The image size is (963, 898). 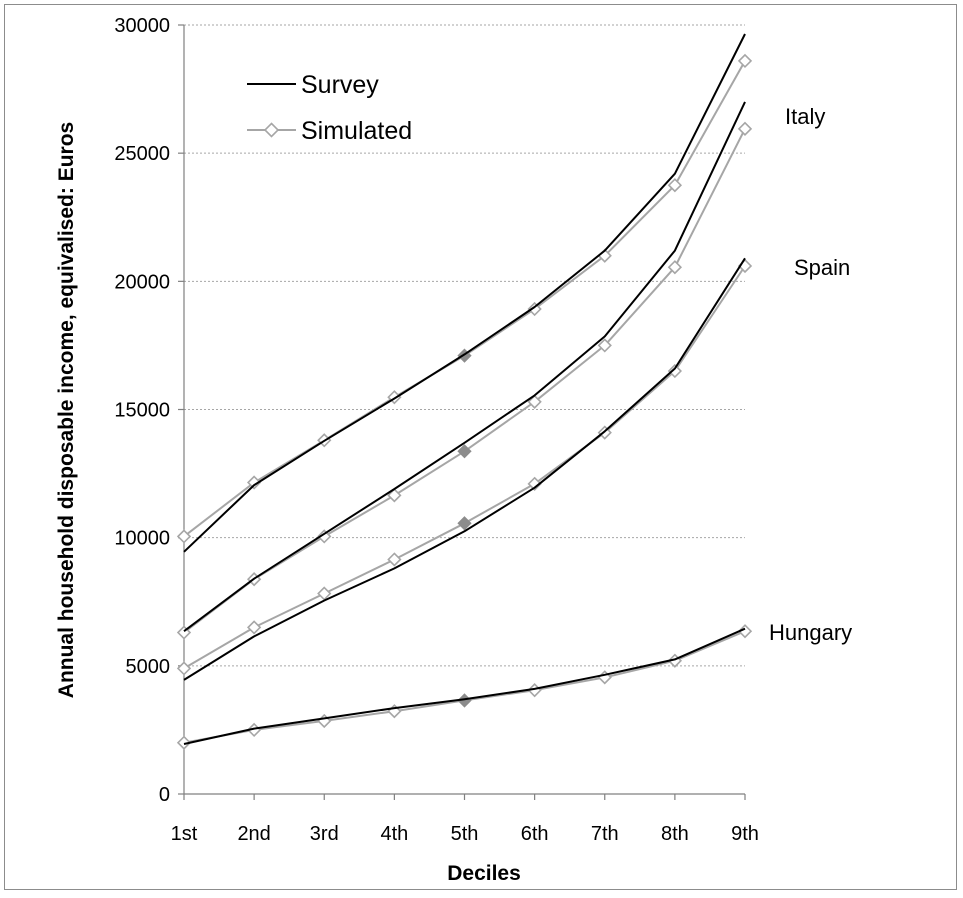 I want to click on y-tick-label: 15000, so click(x=142, y=411).